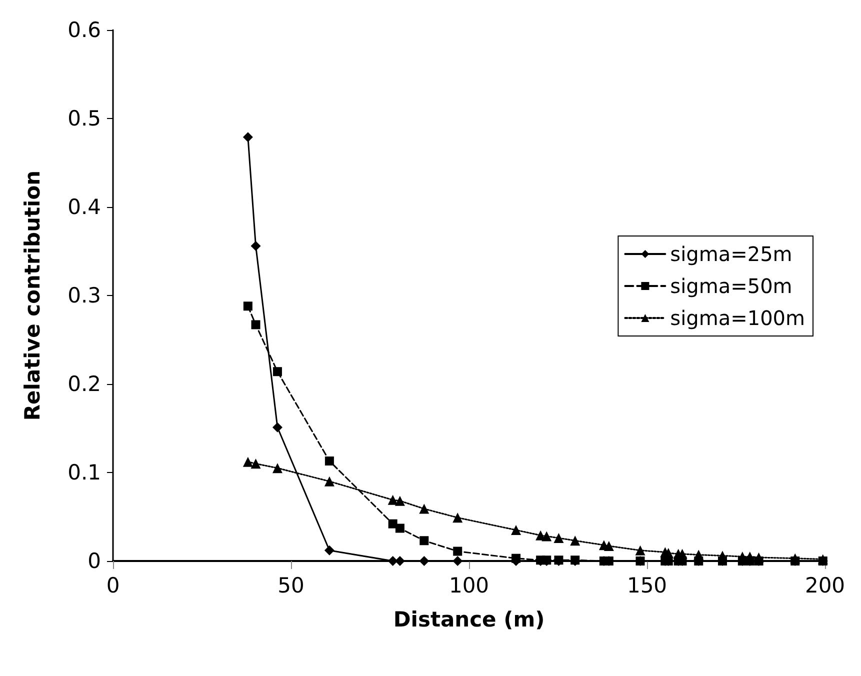 This screenshot has width=861, height=676. Describe the element at coordinates (84, 207) in the screenshot. I see `y-tick-label: 0.4` at that location.